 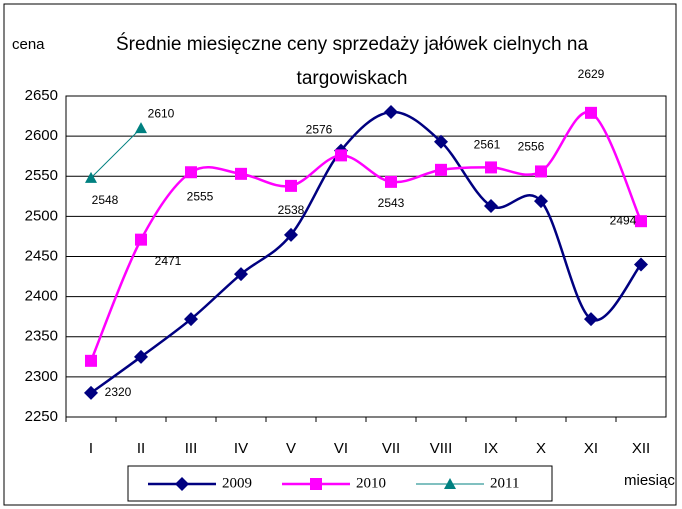 I want to click on legend-label: 2009, so click(x=237, y=483).